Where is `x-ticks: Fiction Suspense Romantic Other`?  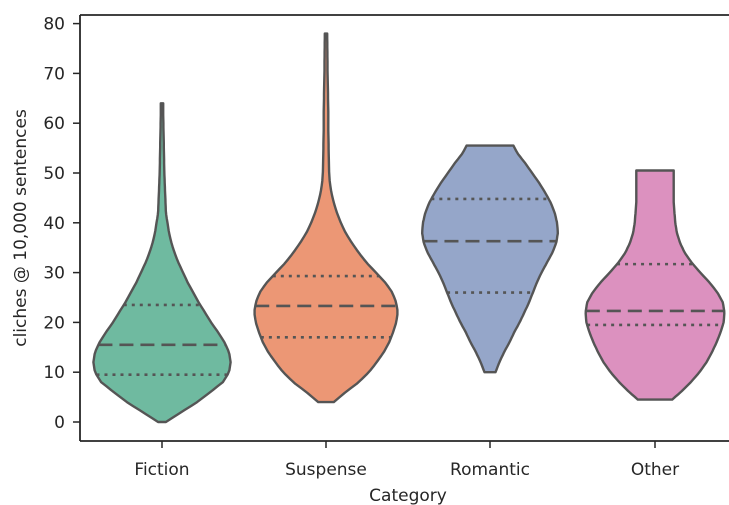
x-ticks: Fiction Suspense Romantic Other is located at coordinates (406, 460).